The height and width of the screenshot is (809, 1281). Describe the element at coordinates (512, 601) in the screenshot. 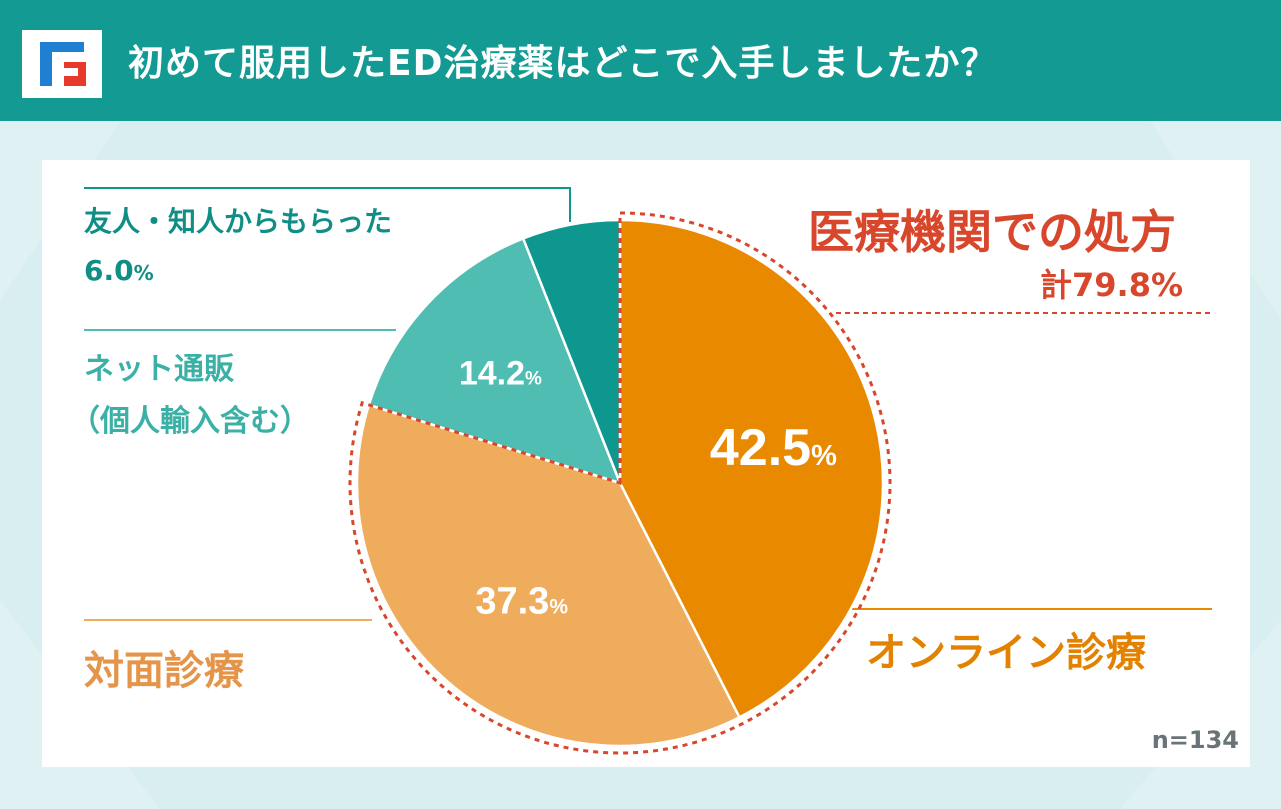

I see `slice-label-value-2: 37.3` at that location.